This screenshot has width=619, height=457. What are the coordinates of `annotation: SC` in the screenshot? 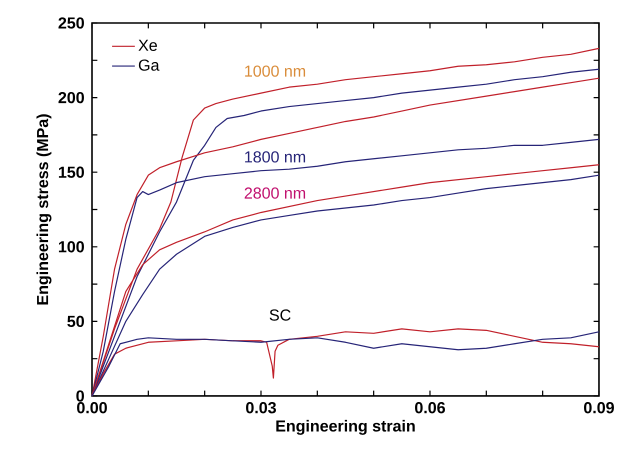 It's located at (280, 315).